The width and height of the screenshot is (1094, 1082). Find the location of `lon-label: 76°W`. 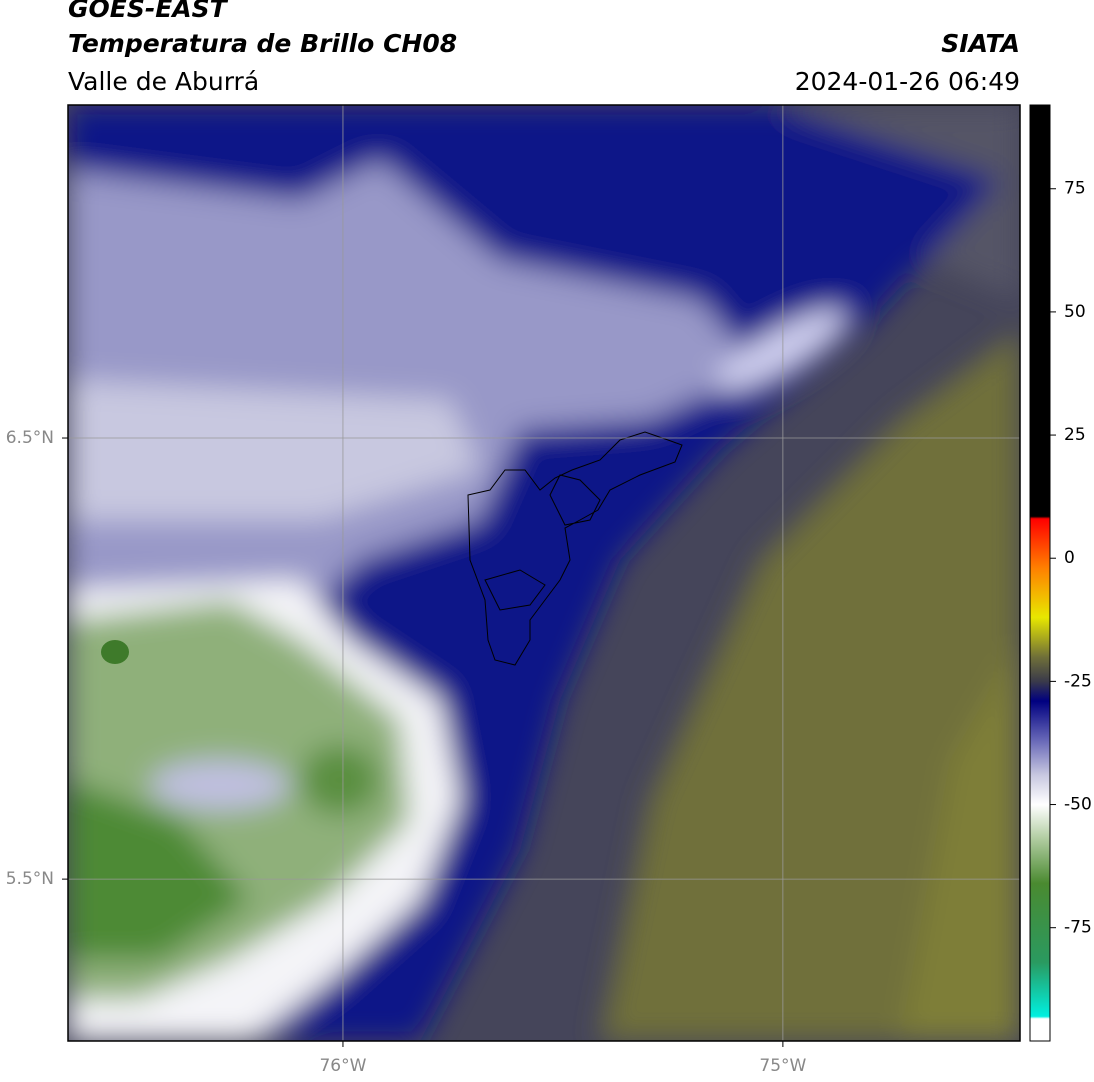

lon-label: 76°W is located at coordinates (342, 1066).